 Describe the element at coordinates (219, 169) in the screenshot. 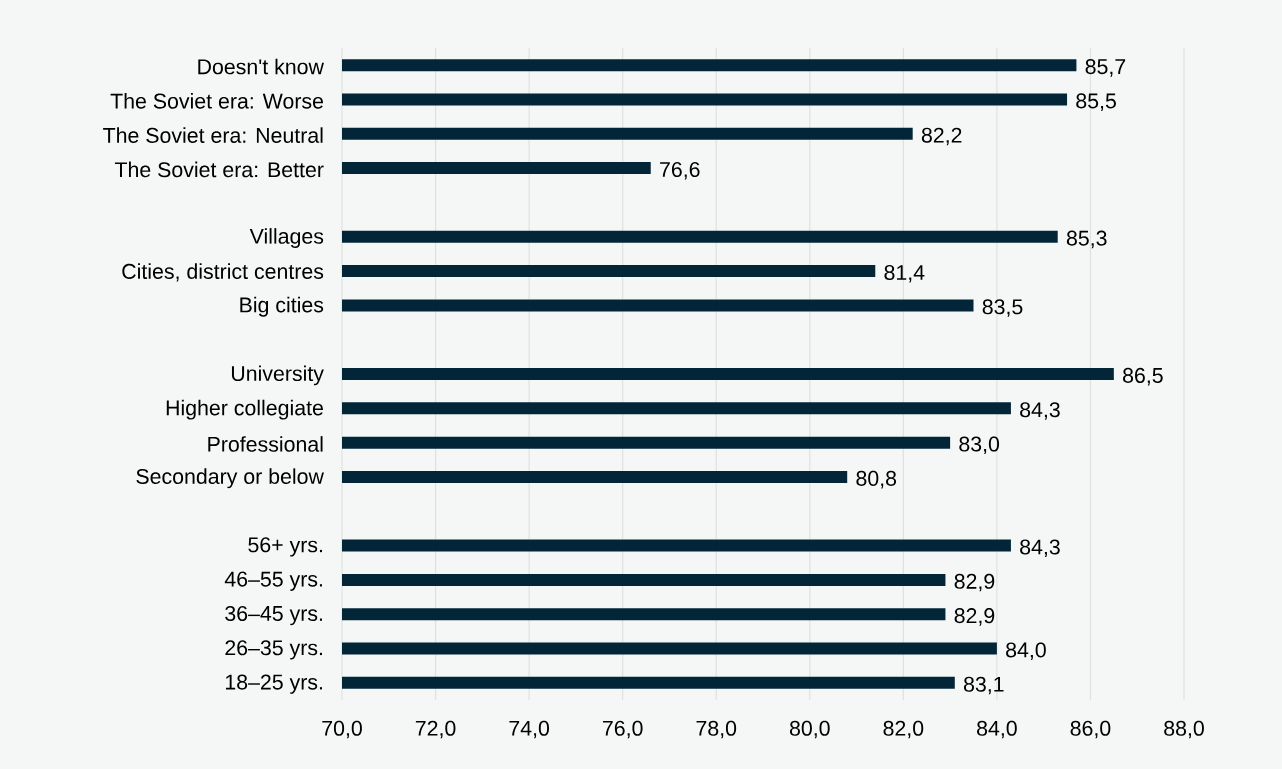

I see `y-tick-label: The Soviet era: Better` at that location.